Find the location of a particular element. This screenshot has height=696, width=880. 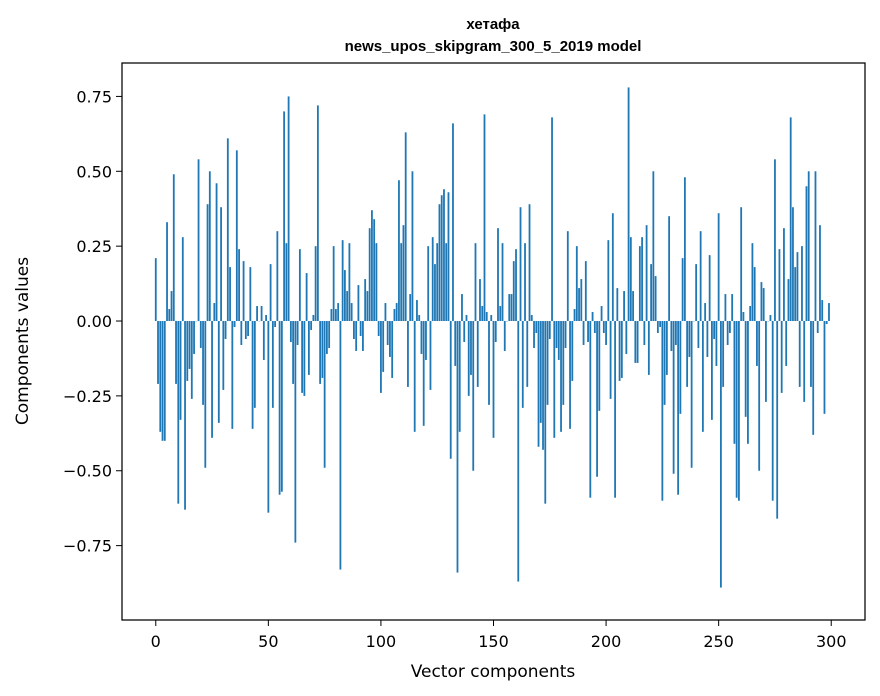

y-tick-label: −0.25 is located at coordinates (87, 396).